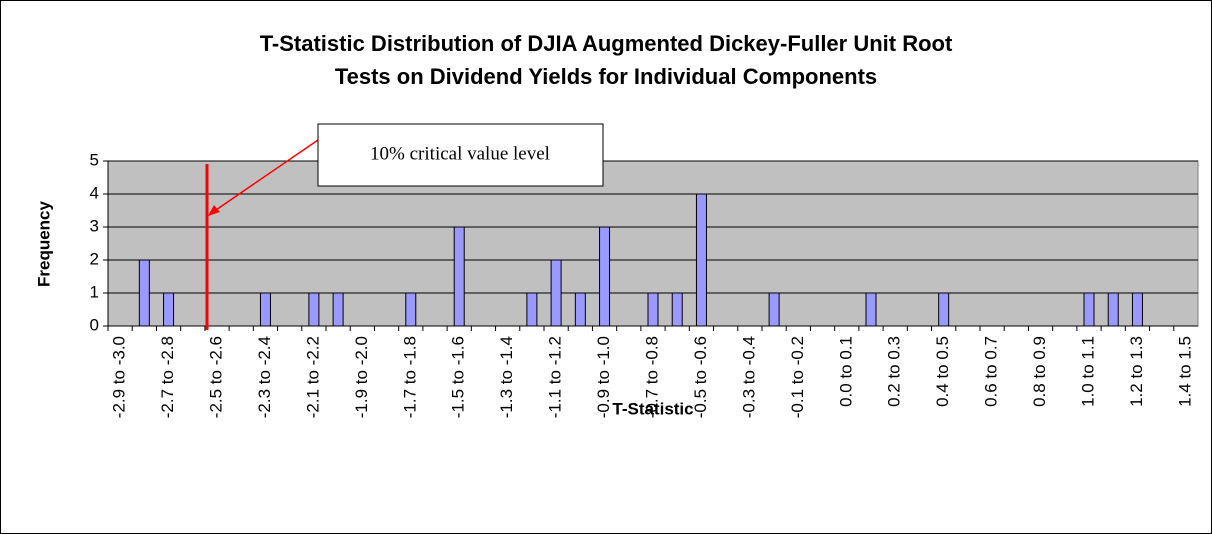 The image size is (1212, 534). I want to click on arrow-head, so click(214, 210).